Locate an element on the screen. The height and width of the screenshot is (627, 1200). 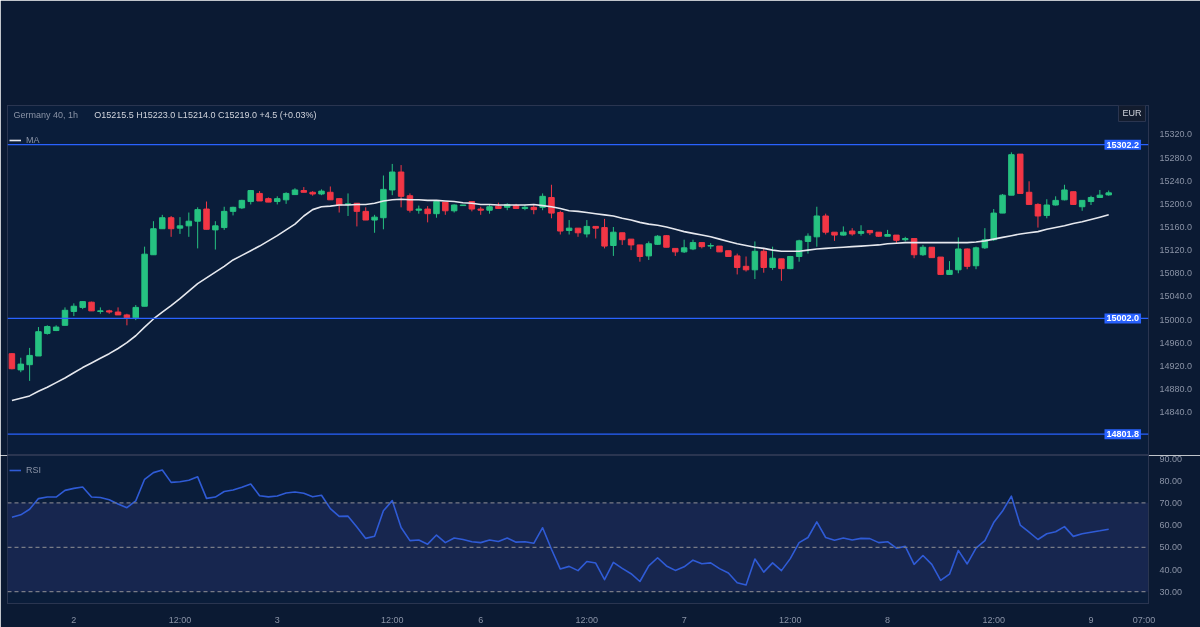
x-tick-label: 3 is located at coordinates (277, 619).